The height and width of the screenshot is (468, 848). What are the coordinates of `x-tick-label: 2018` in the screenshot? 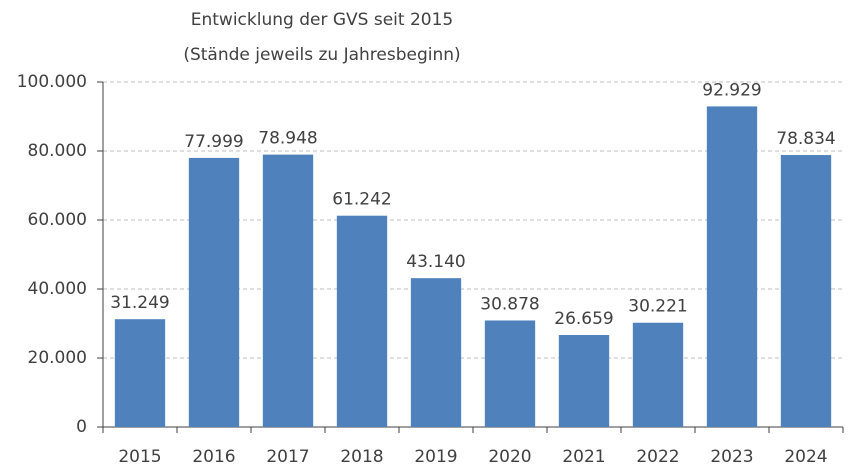 It's located at (361, 457).